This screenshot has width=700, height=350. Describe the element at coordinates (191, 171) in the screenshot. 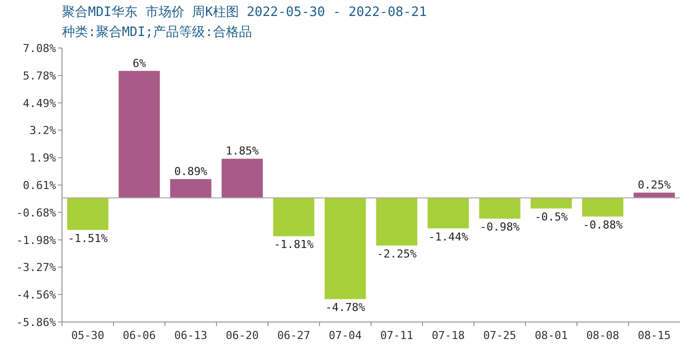

I see `data-label: 0.89%` at that location.